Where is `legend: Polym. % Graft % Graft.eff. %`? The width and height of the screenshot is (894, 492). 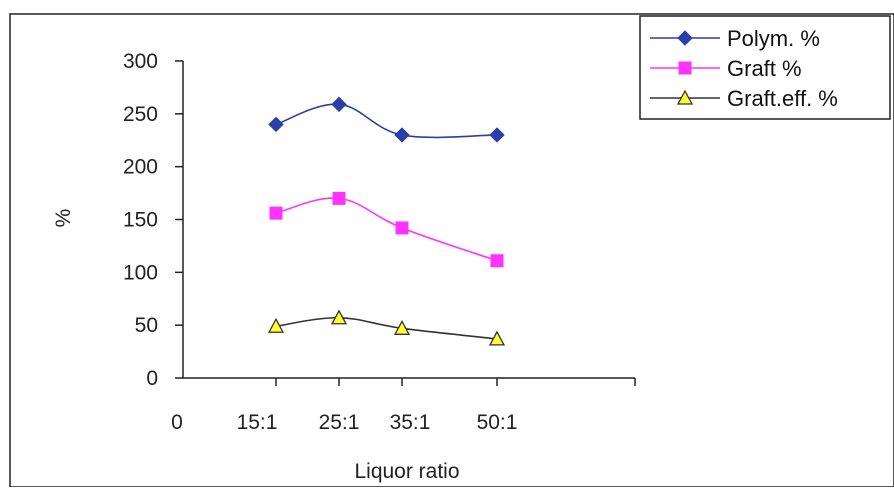 legend: Polym. % Graft % Graft.eff. % is located at coordinates (765, 67).